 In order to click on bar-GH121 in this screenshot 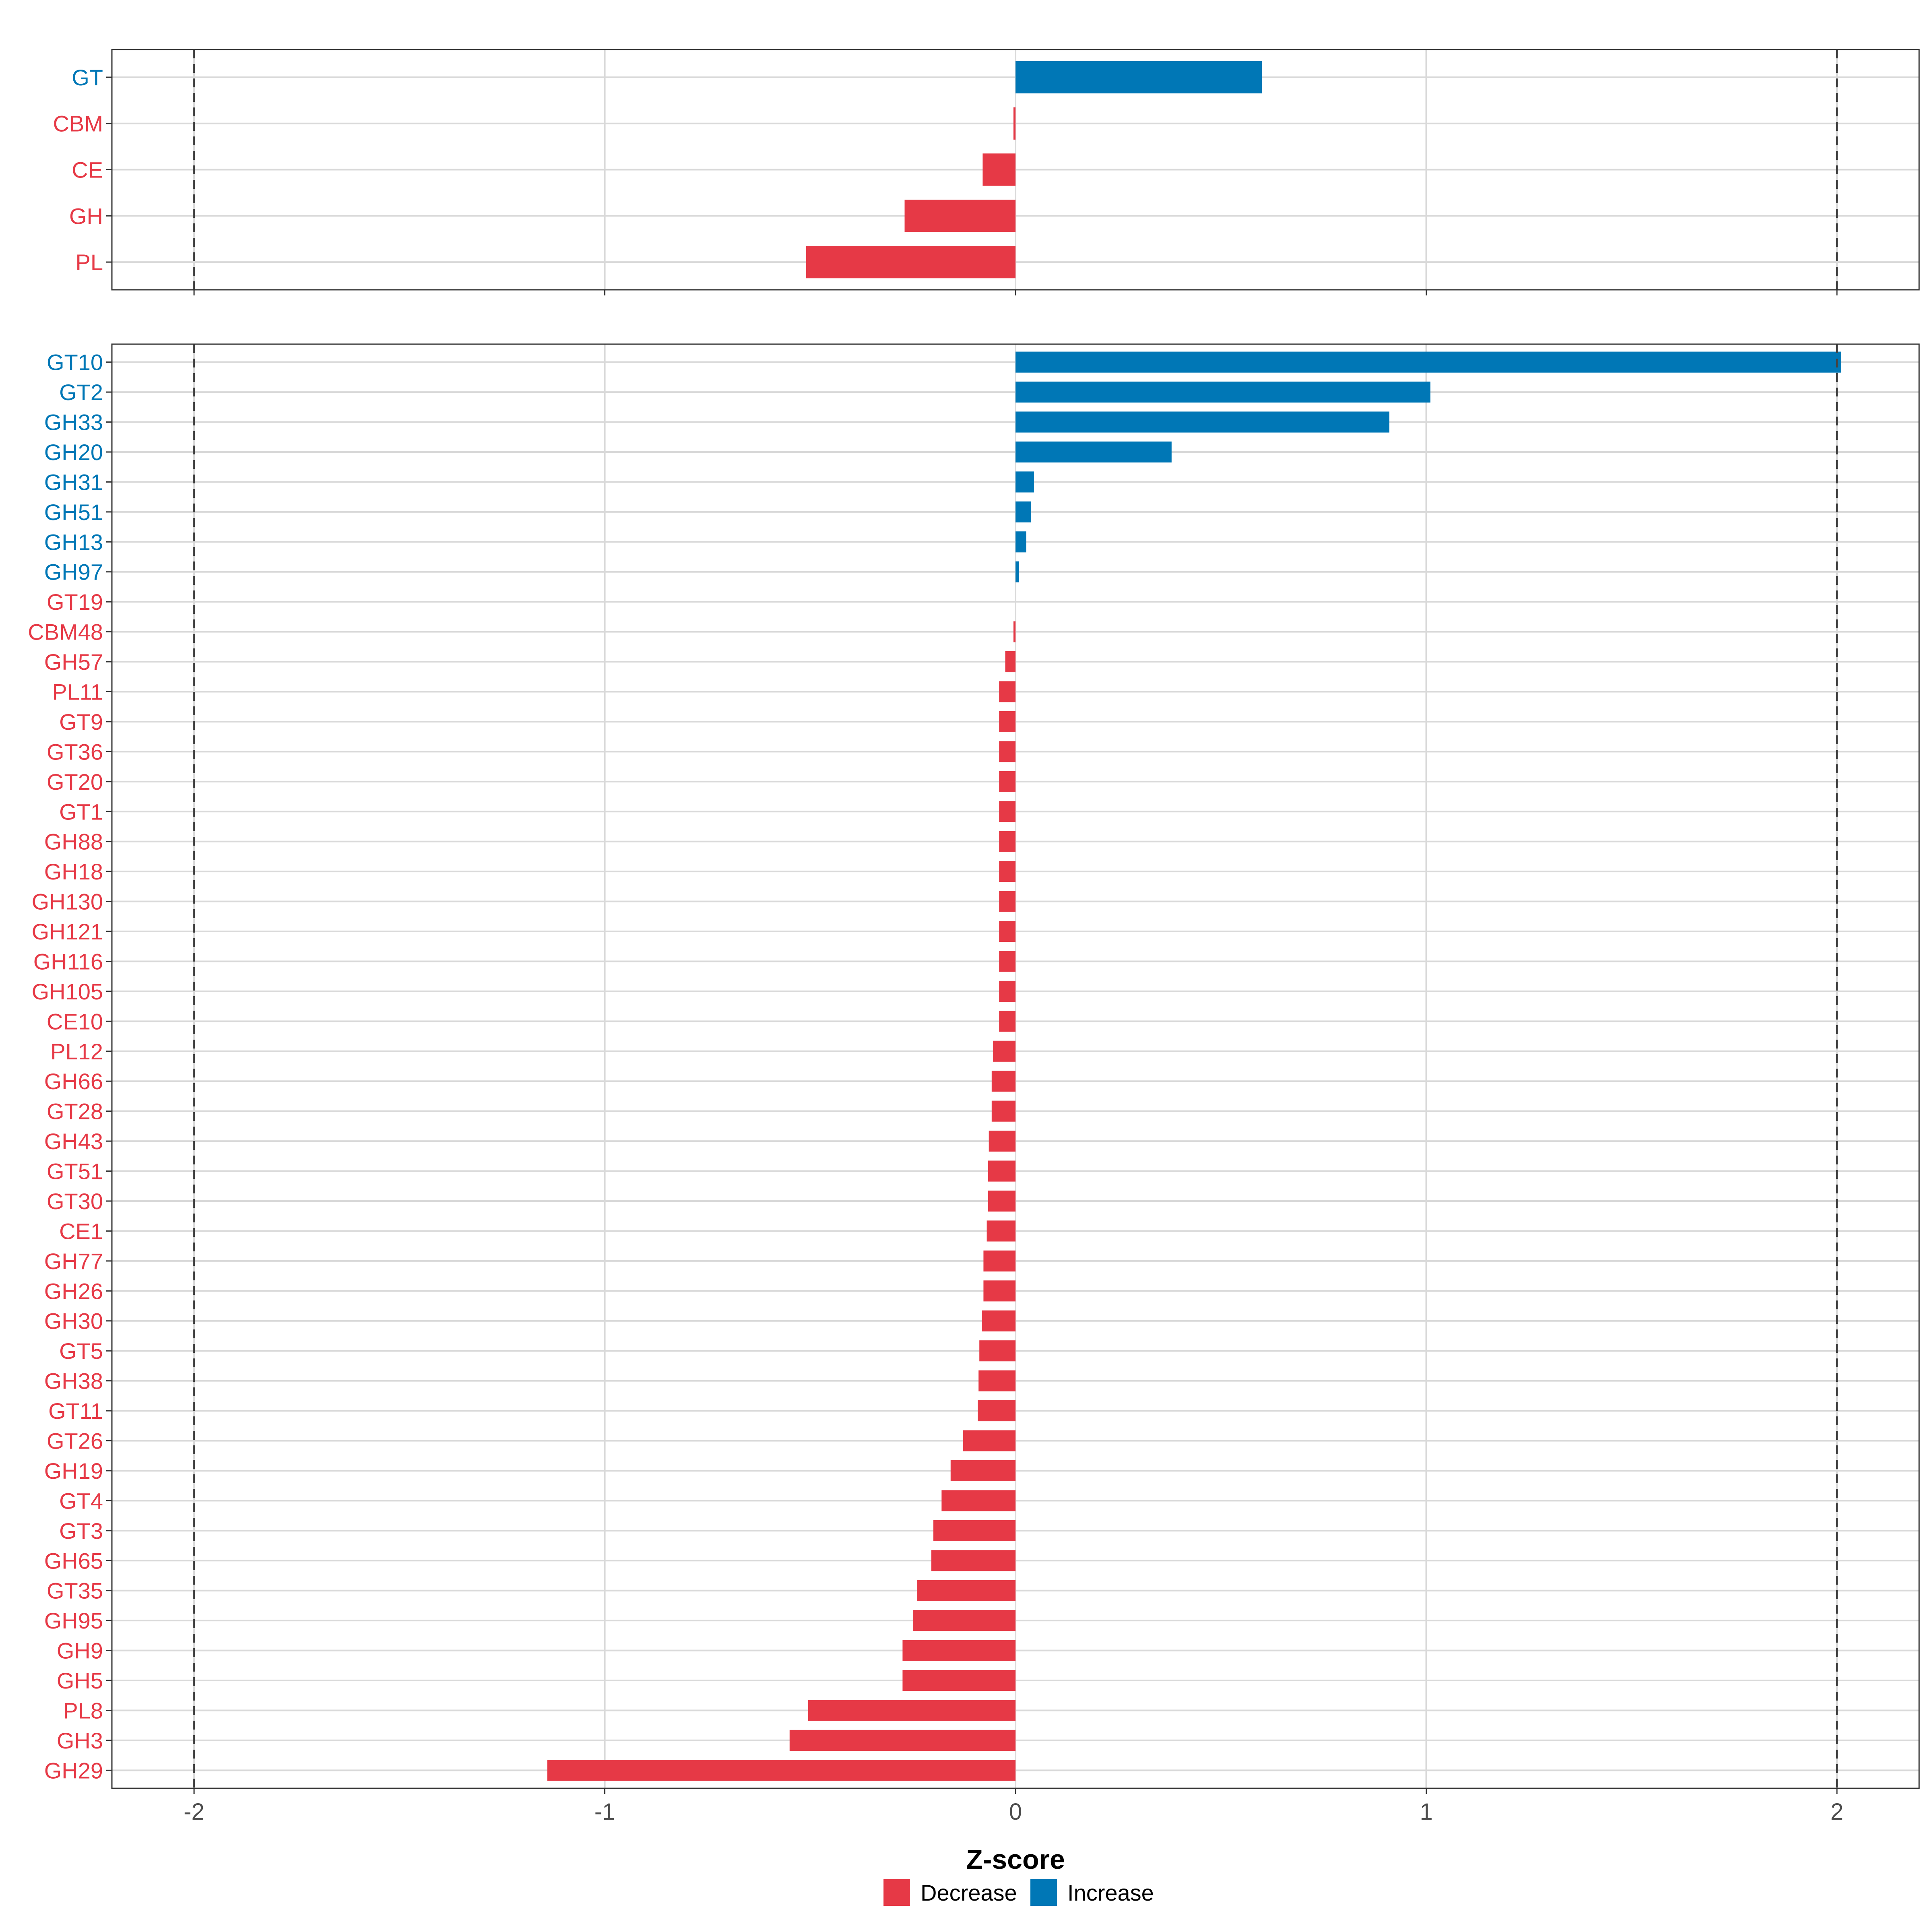, I will do `click(1007, 931)`.